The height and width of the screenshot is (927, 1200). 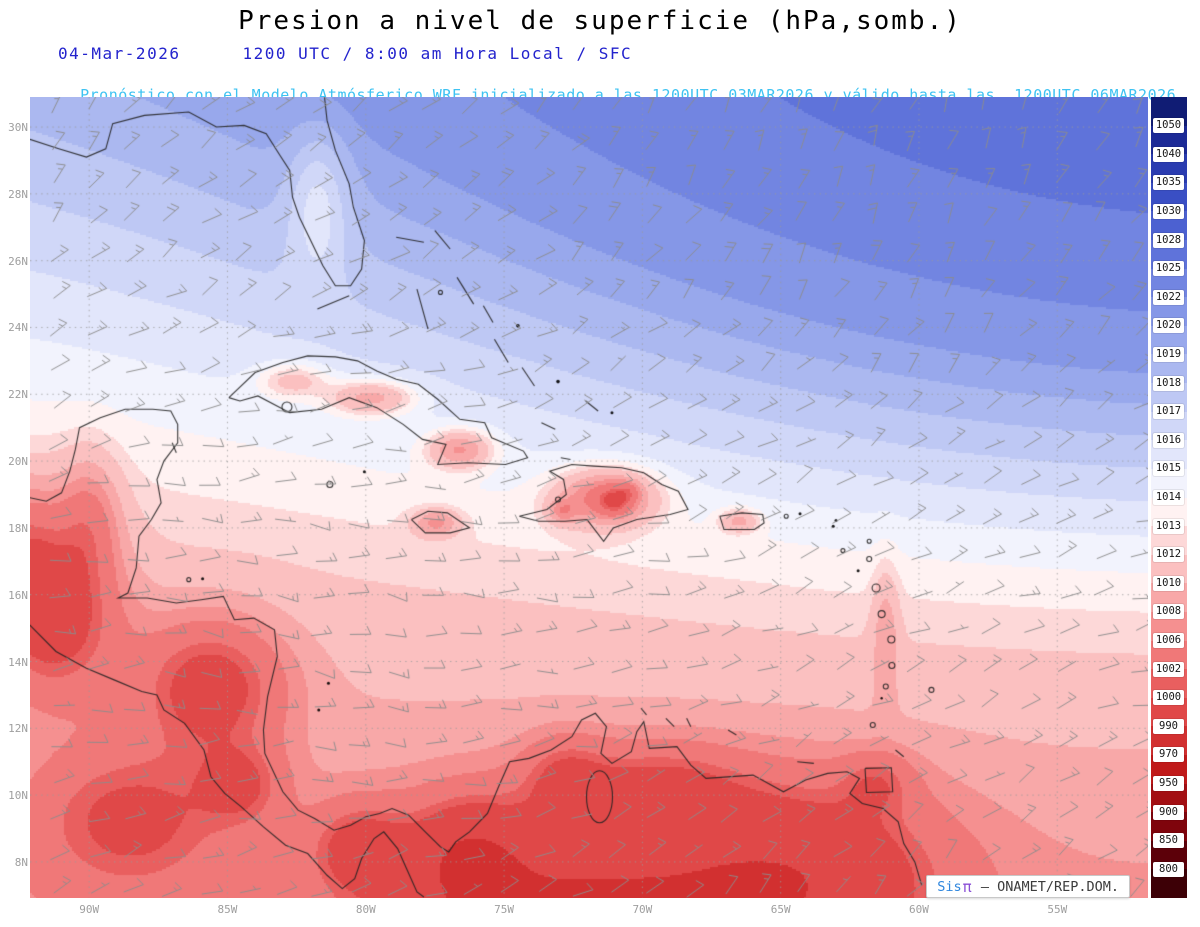 What do you see at coordinates (18, 395) in the screenshot?
I see `lat-tick-label: 22N` at bounding box center [18, 395].